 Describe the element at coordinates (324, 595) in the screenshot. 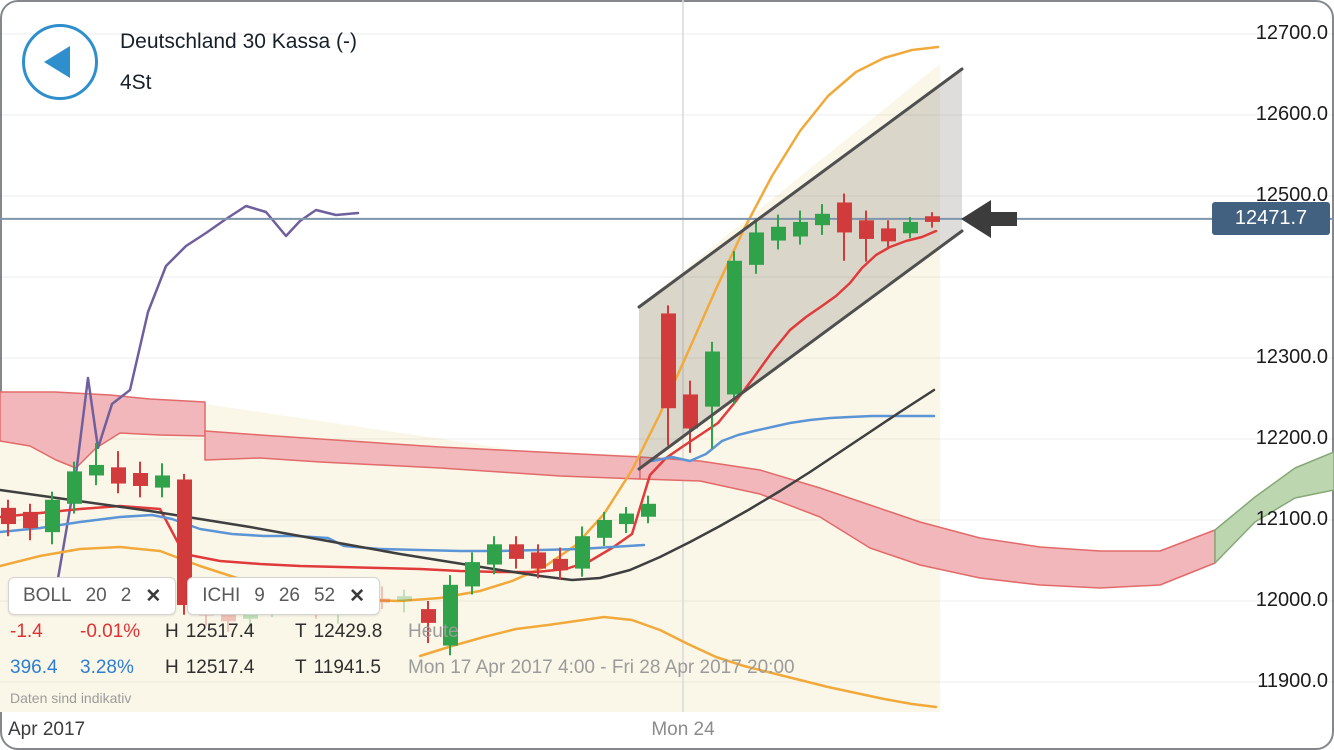

I see `indicator-param: 52` at that location.